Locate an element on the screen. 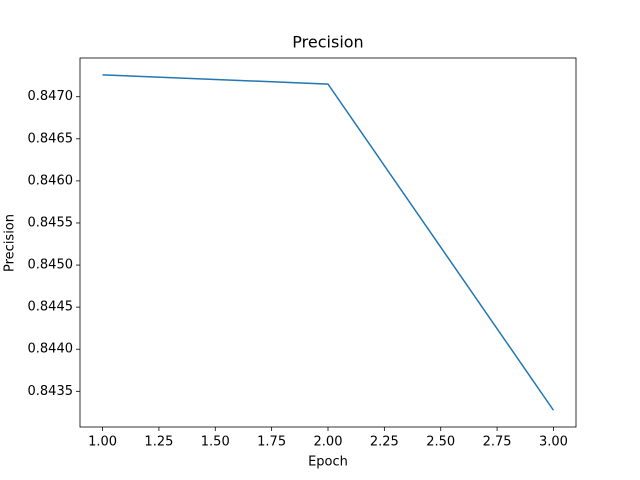  y-axis-label: Precision is located at coordinates (10, 243).